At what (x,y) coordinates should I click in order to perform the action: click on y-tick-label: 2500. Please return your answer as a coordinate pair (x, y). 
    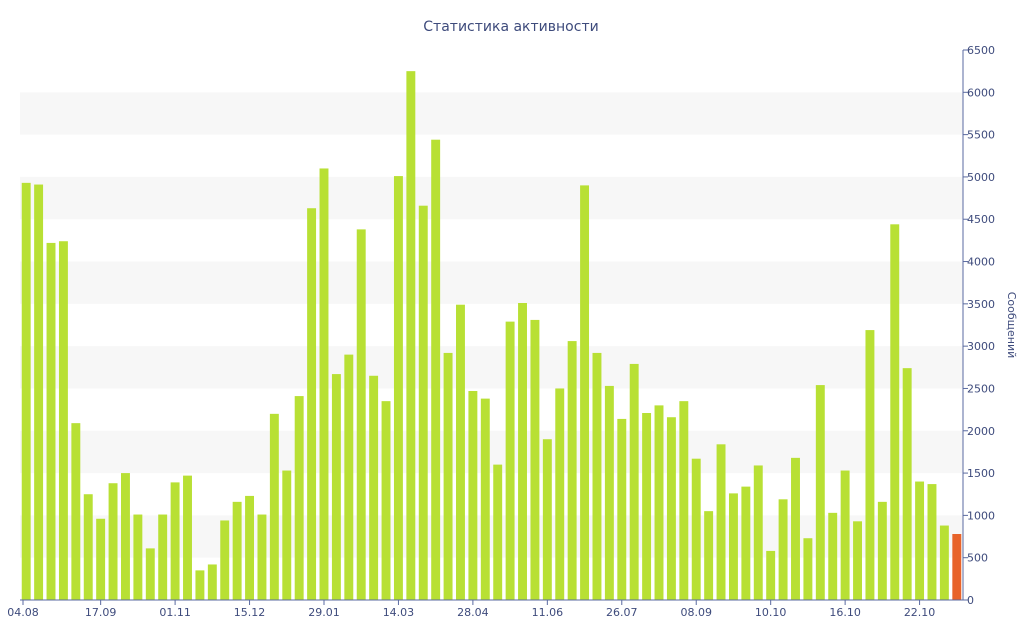
    Looking at the image, I should click on (981, 388).